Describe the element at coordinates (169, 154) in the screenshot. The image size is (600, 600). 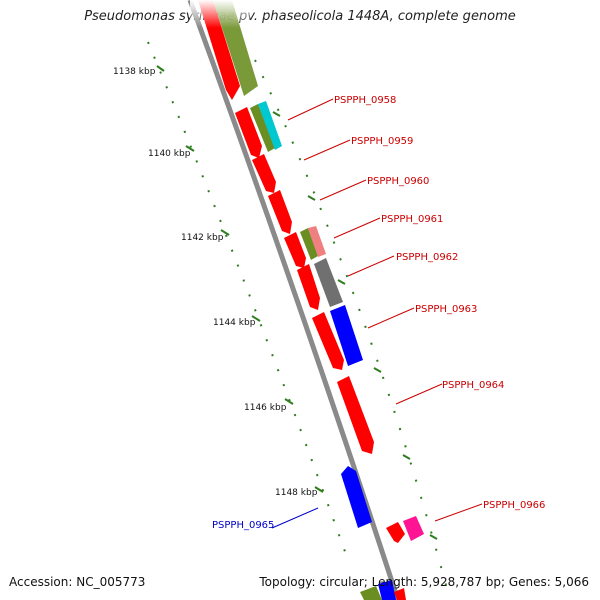
I see `tick-label: 1140 kbp` at that location.